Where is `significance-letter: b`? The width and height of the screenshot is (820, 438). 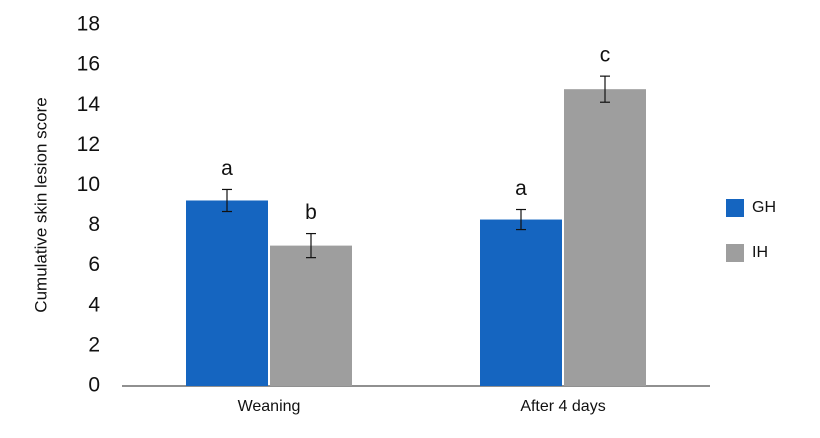 significance-letter: b is located at coordinates (311, 212).